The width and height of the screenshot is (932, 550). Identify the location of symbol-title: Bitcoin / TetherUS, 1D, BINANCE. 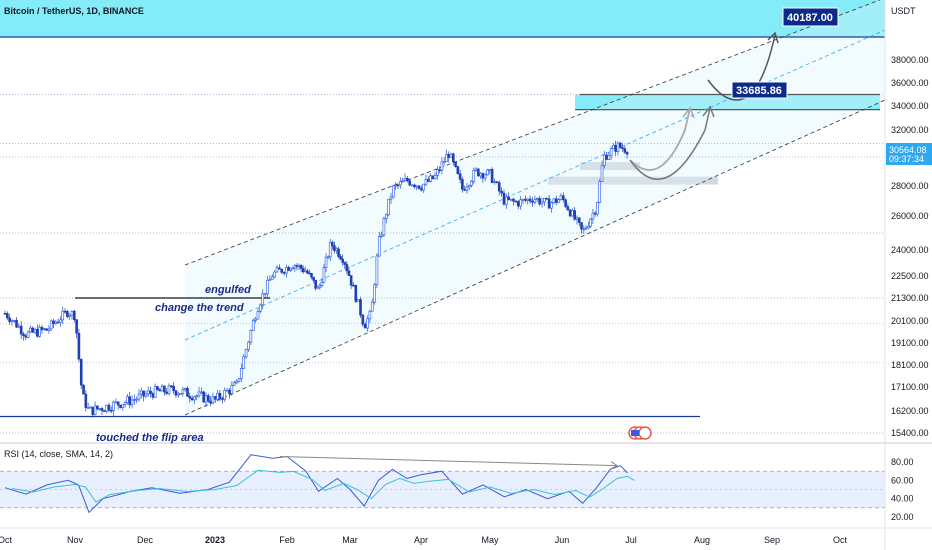
(74, 11).